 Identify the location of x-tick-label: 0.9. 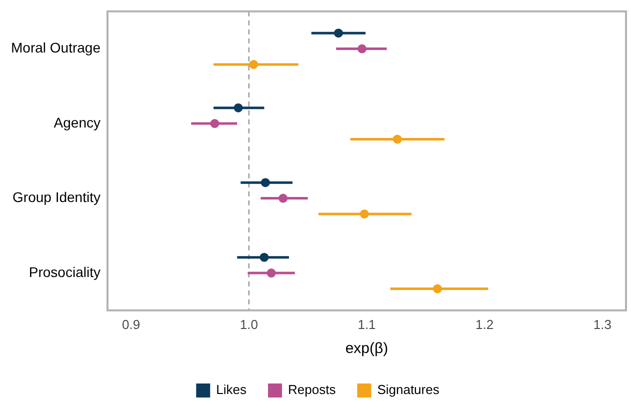
(131, 324).